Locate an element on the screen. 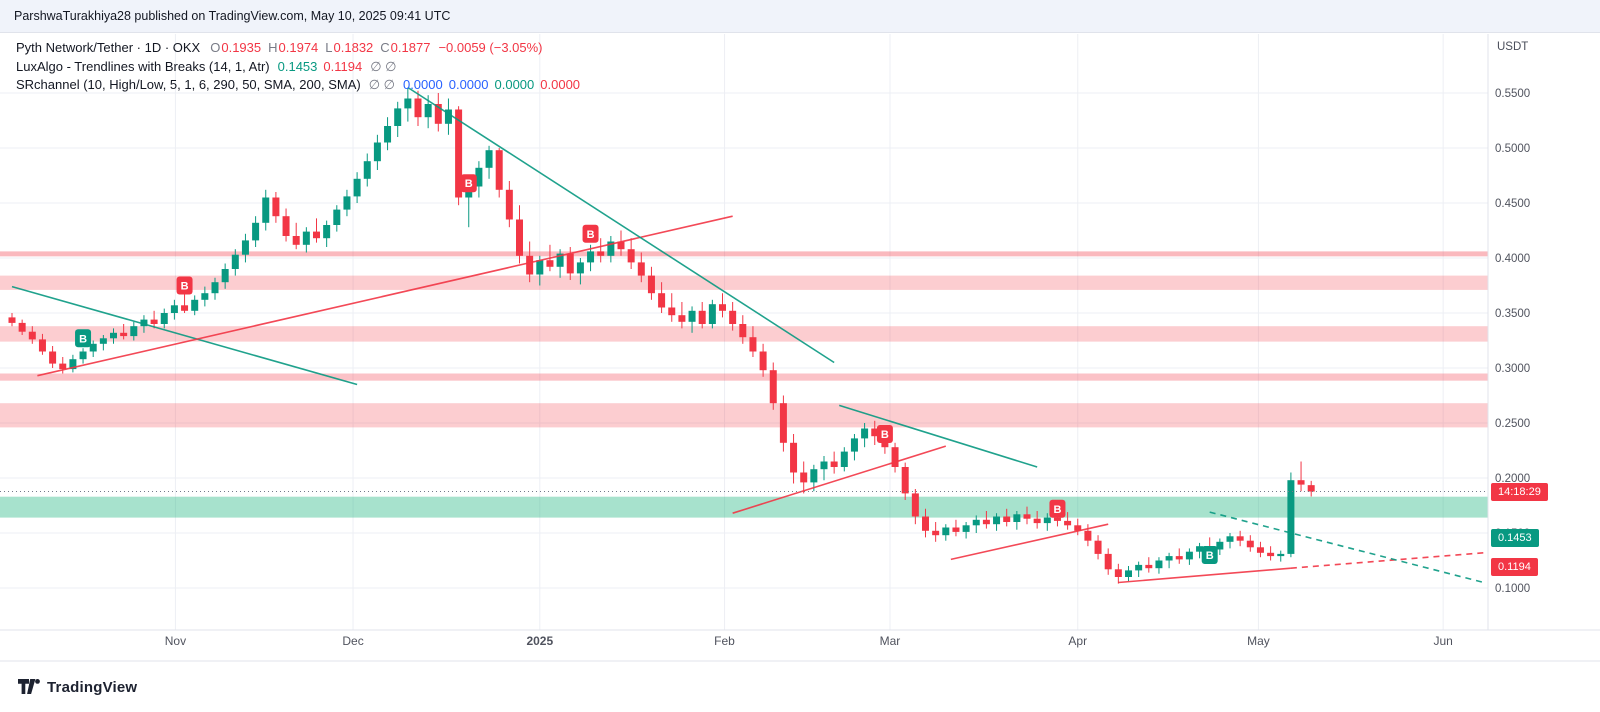 The width and height of the screenshot is (1600, 712). price-tick-label: 0.3000 is located at coordinates (1512, 369).